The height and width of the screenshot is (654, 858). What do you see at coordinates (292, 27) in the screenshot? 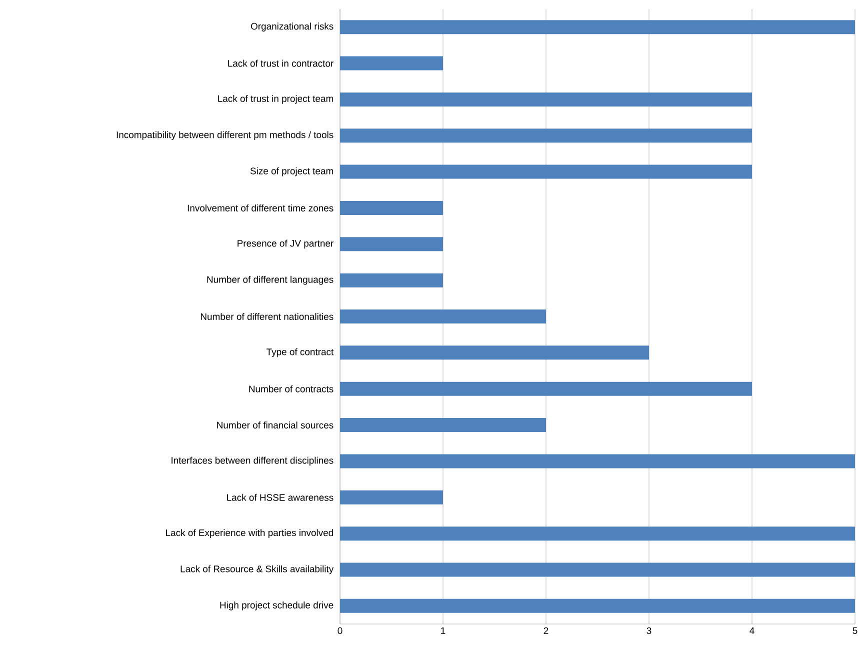
I see `y-tick-label: Organizational risks` at bounding box center [292, 27].